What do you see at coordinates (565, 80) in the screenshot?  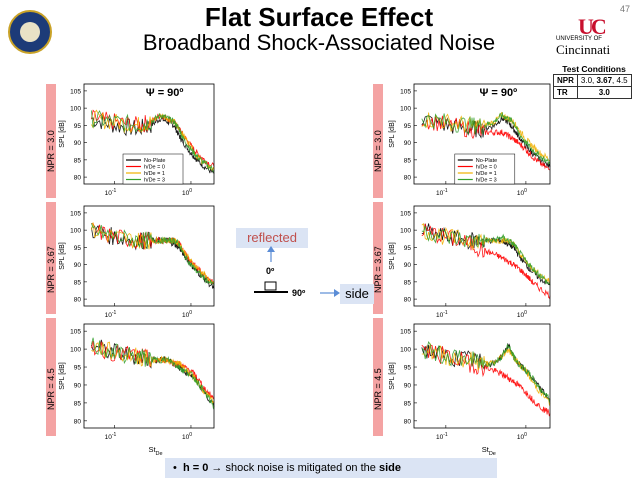 I see `param-cell: NPR` at bounding box center [565, 80].